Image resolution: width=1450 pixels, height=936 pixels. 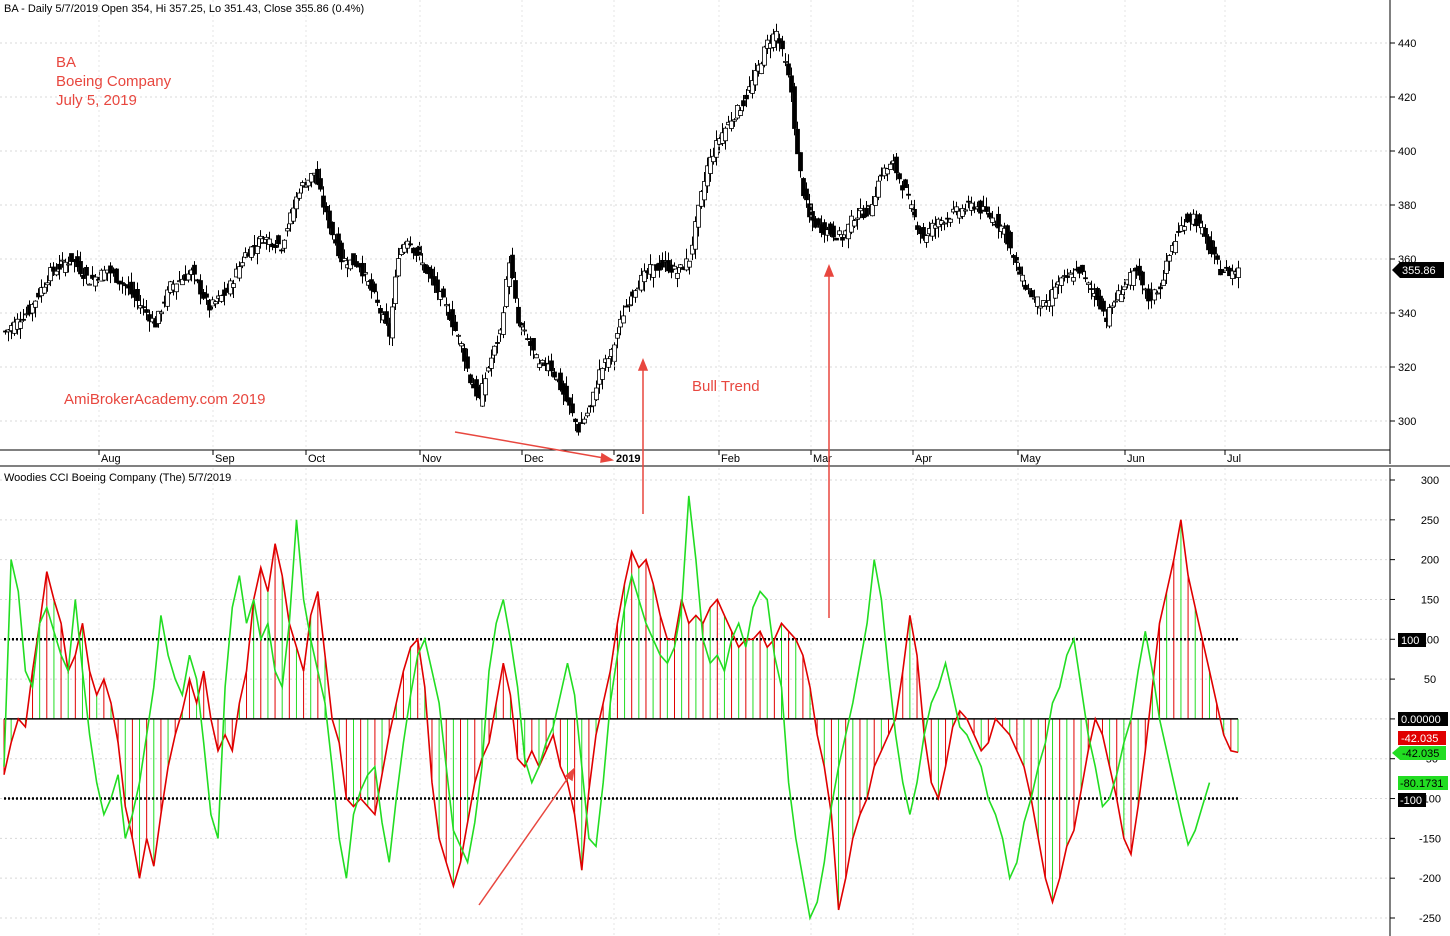 What do you see at coordinates (1430, 839) in the screenshot?
I see `cci-tick-label: -150` at bounding box center [1430, 839].